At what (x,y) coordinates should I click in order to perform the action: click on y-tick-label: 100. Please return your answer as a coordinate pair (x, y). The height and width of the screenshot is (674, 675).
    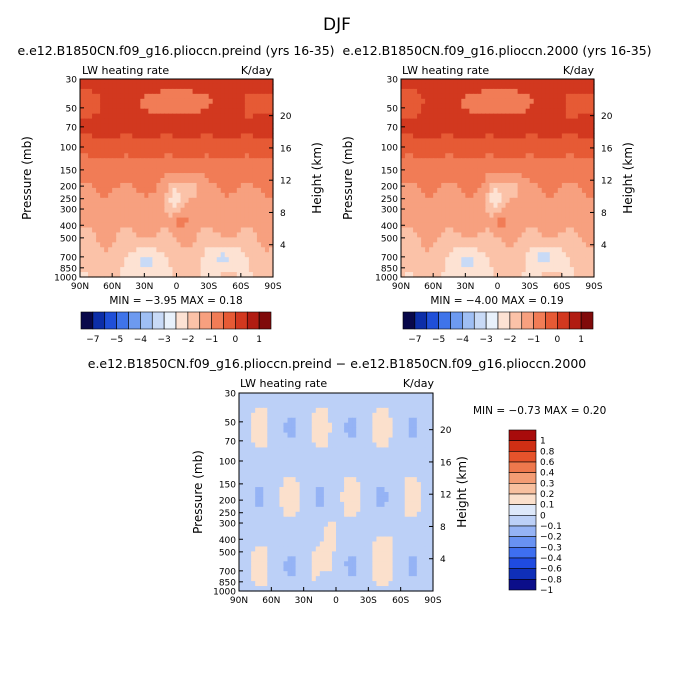
    Looking at the image, I should click on (68, 148).